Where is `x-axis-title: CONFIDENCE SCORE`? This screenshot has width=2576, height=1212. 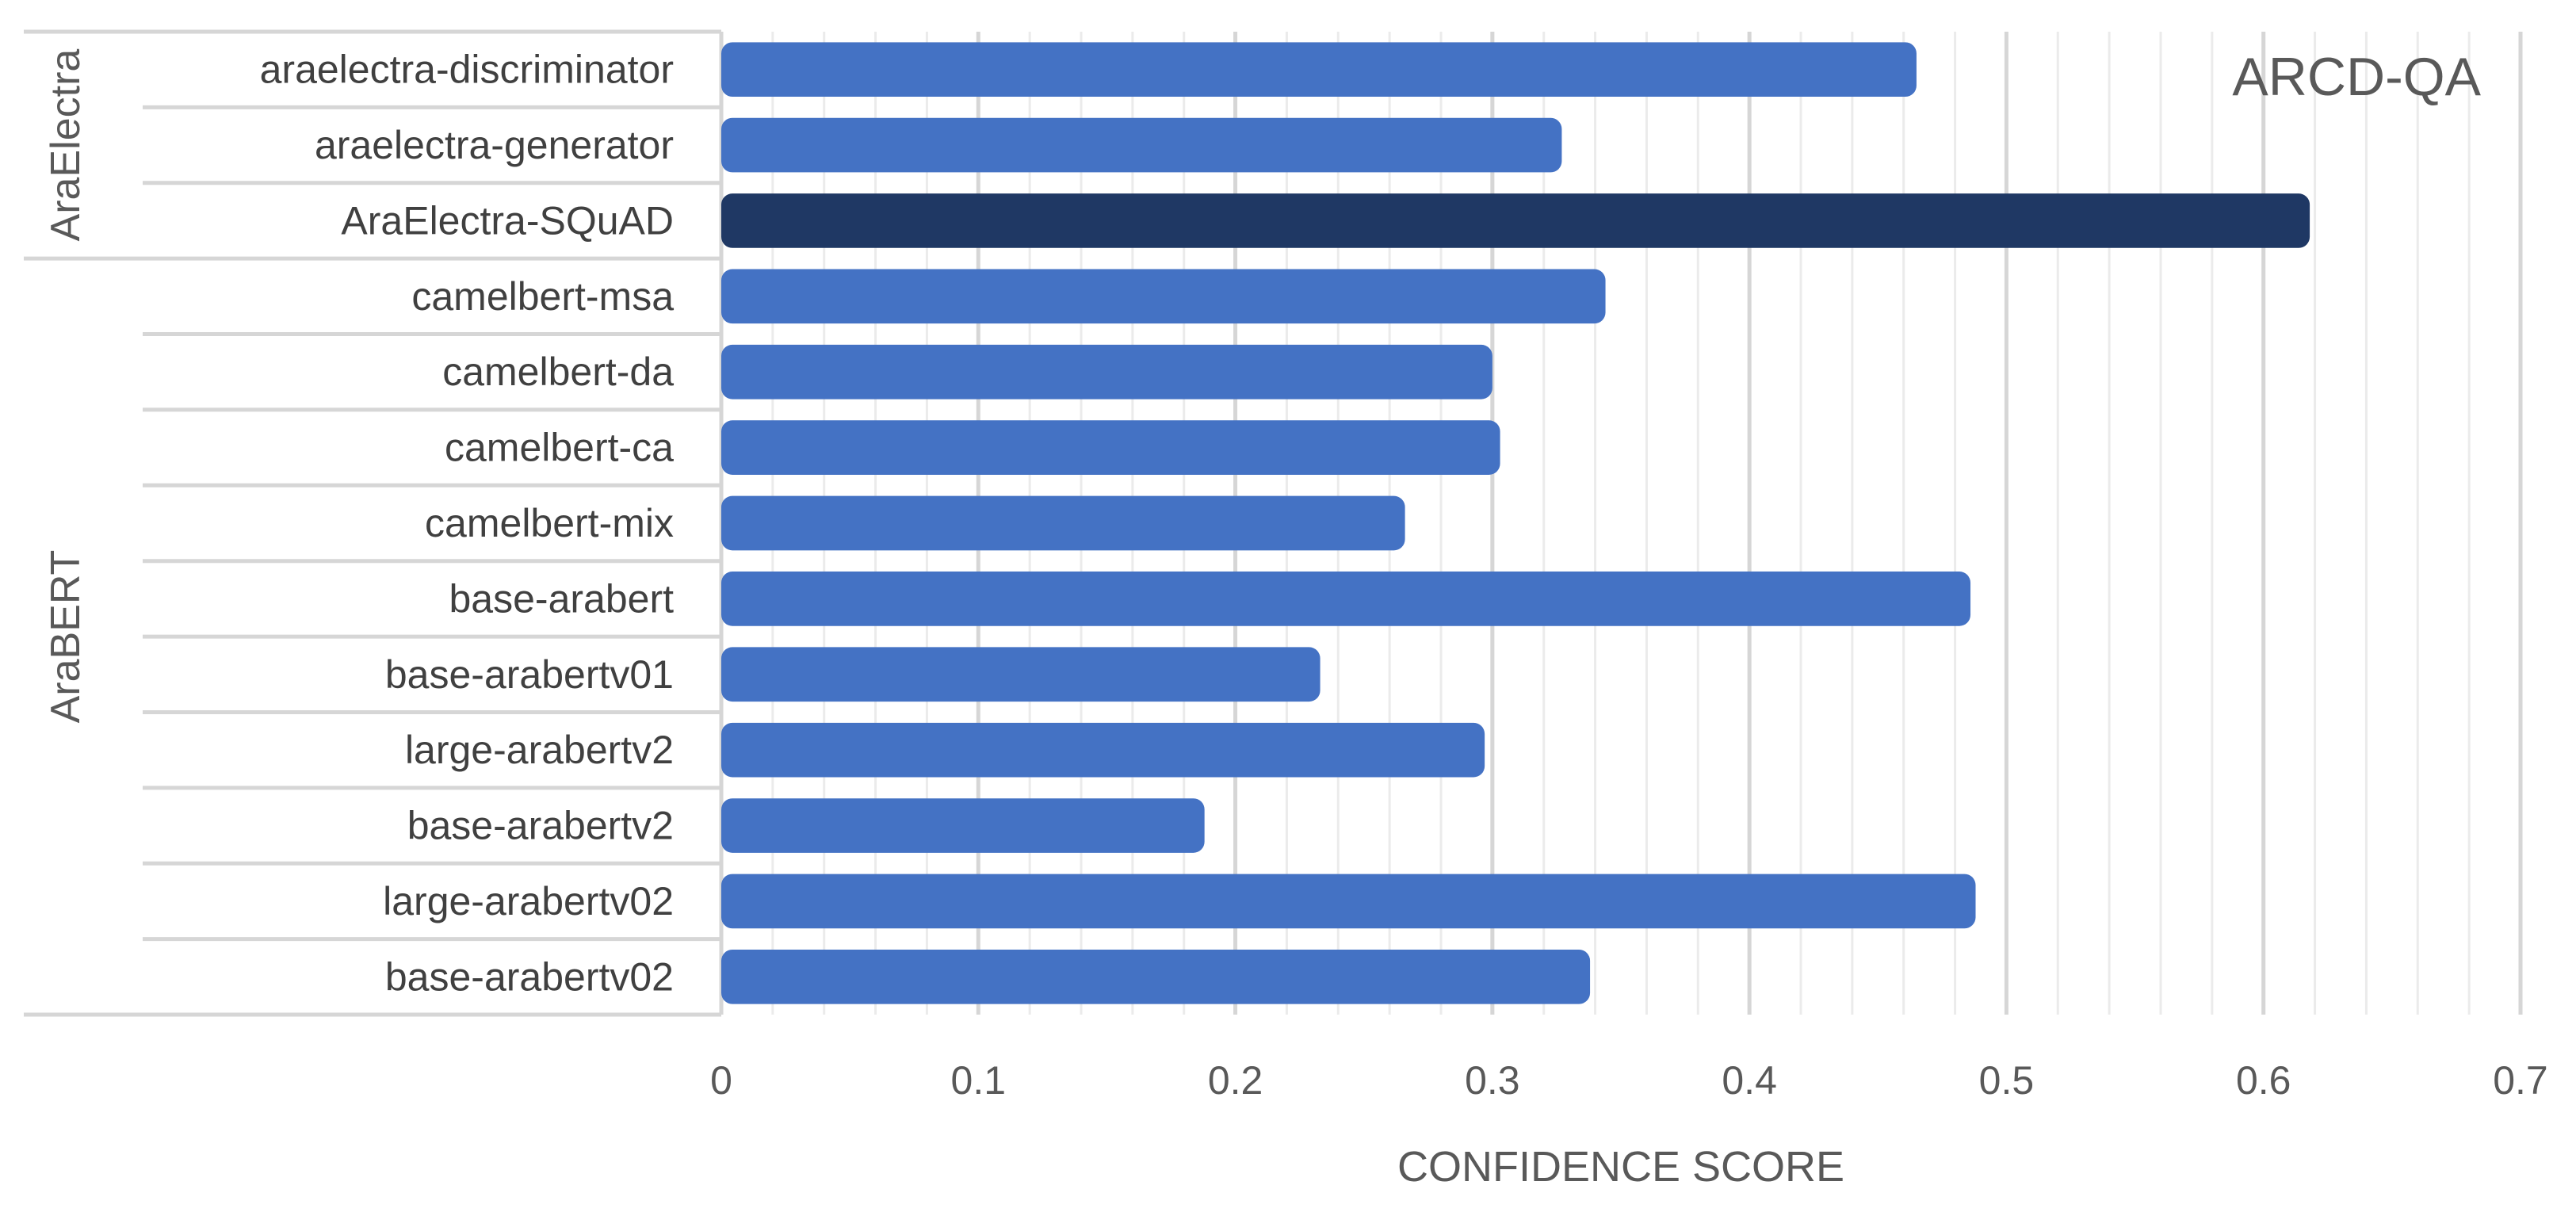 x-axis-title: CONFIDENCE SCORE is located at coordinates (1620, 1167).